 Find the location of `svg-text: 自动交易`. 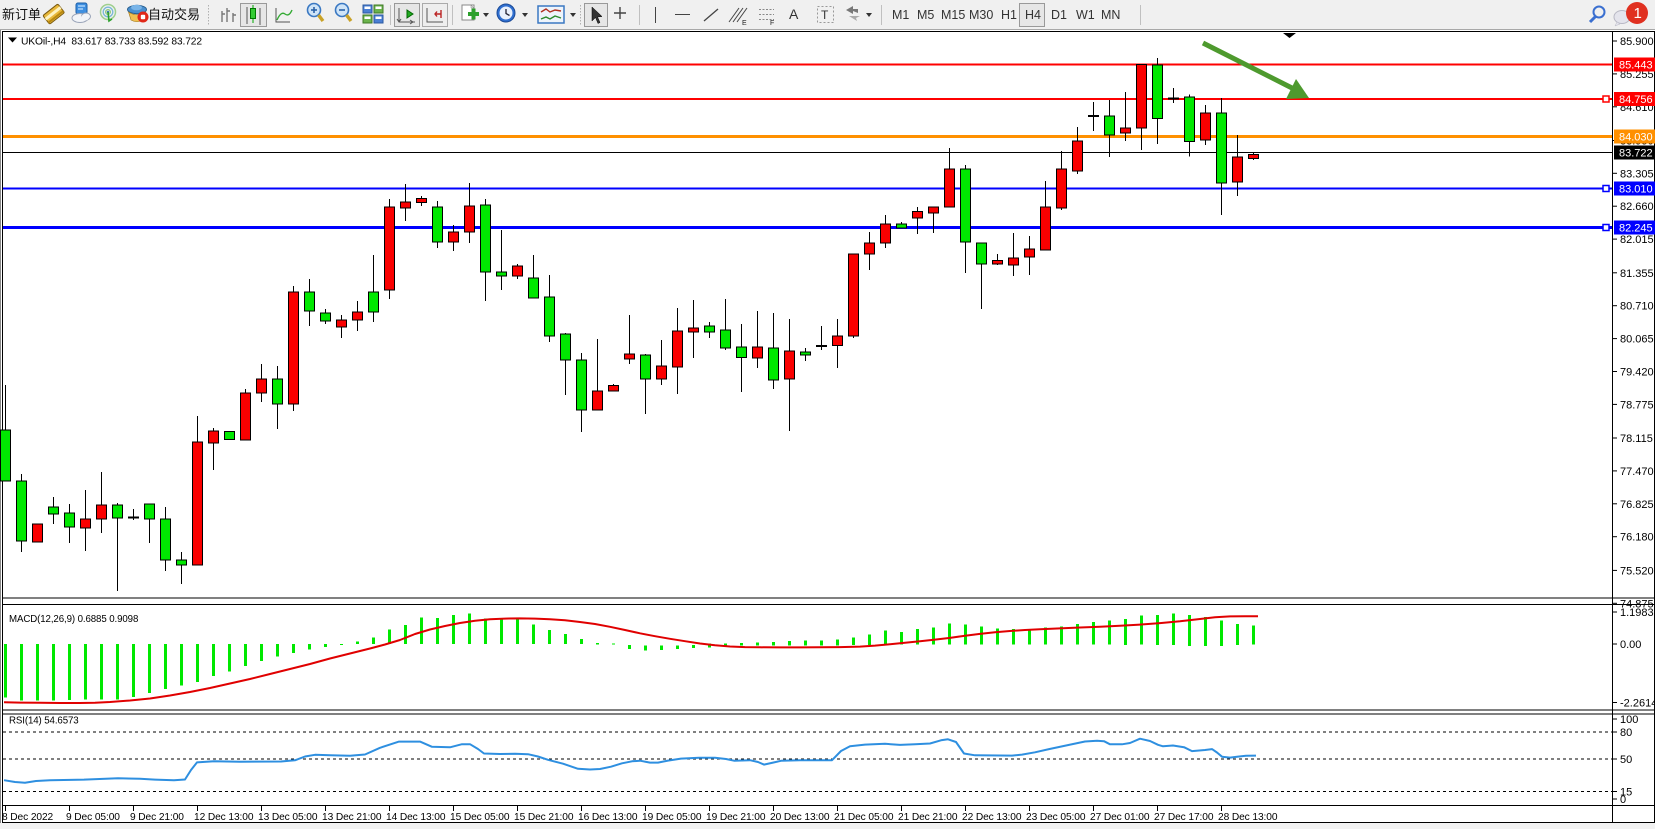

svg-text: 自动交易 is located at coordinates (174, 14).